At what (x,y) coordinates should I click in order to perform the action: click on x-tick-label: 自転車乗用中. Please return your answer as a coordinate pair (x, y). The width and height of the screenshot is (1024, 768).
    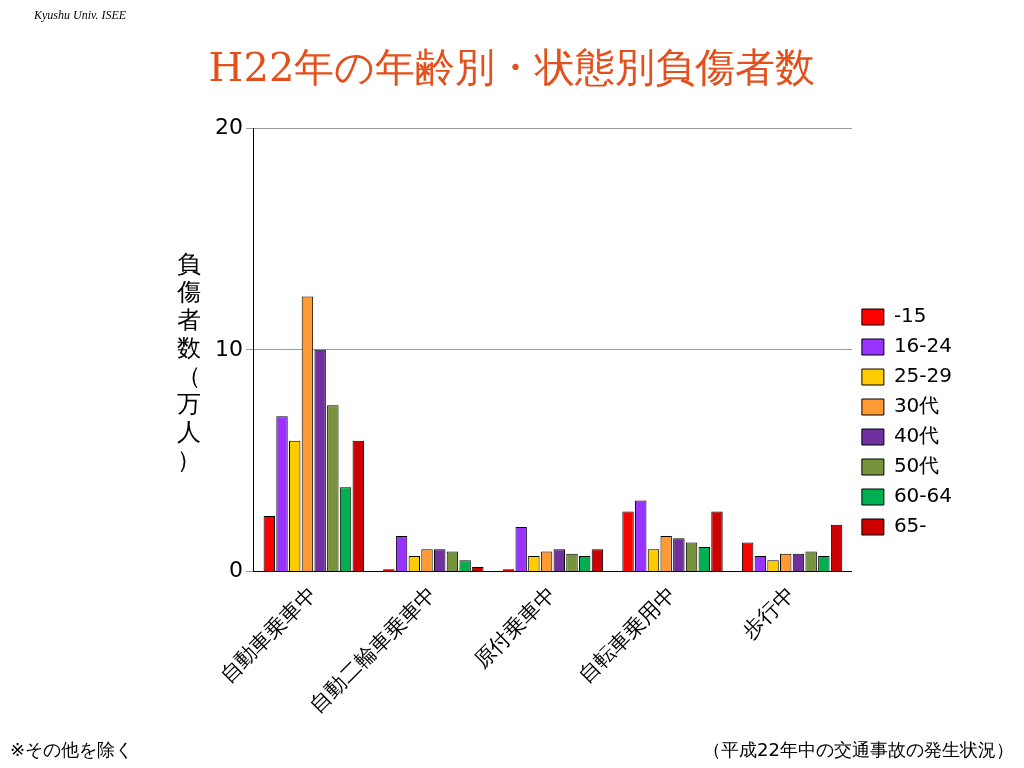
    Looking at the image, I should click on (626, 634).